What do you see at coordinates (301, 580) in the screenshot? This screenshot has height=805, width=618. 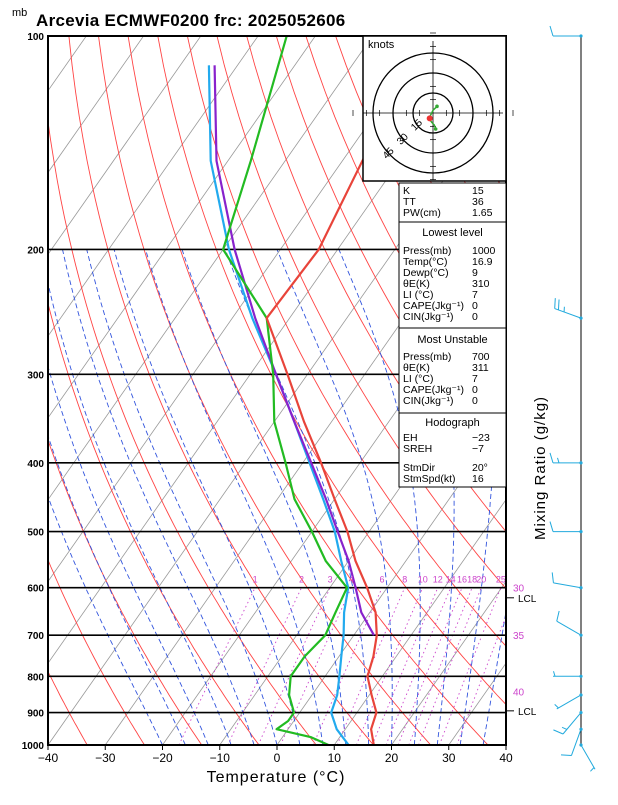 I see `mixing-ratio-label: 2` at bounding box center [301, 580].